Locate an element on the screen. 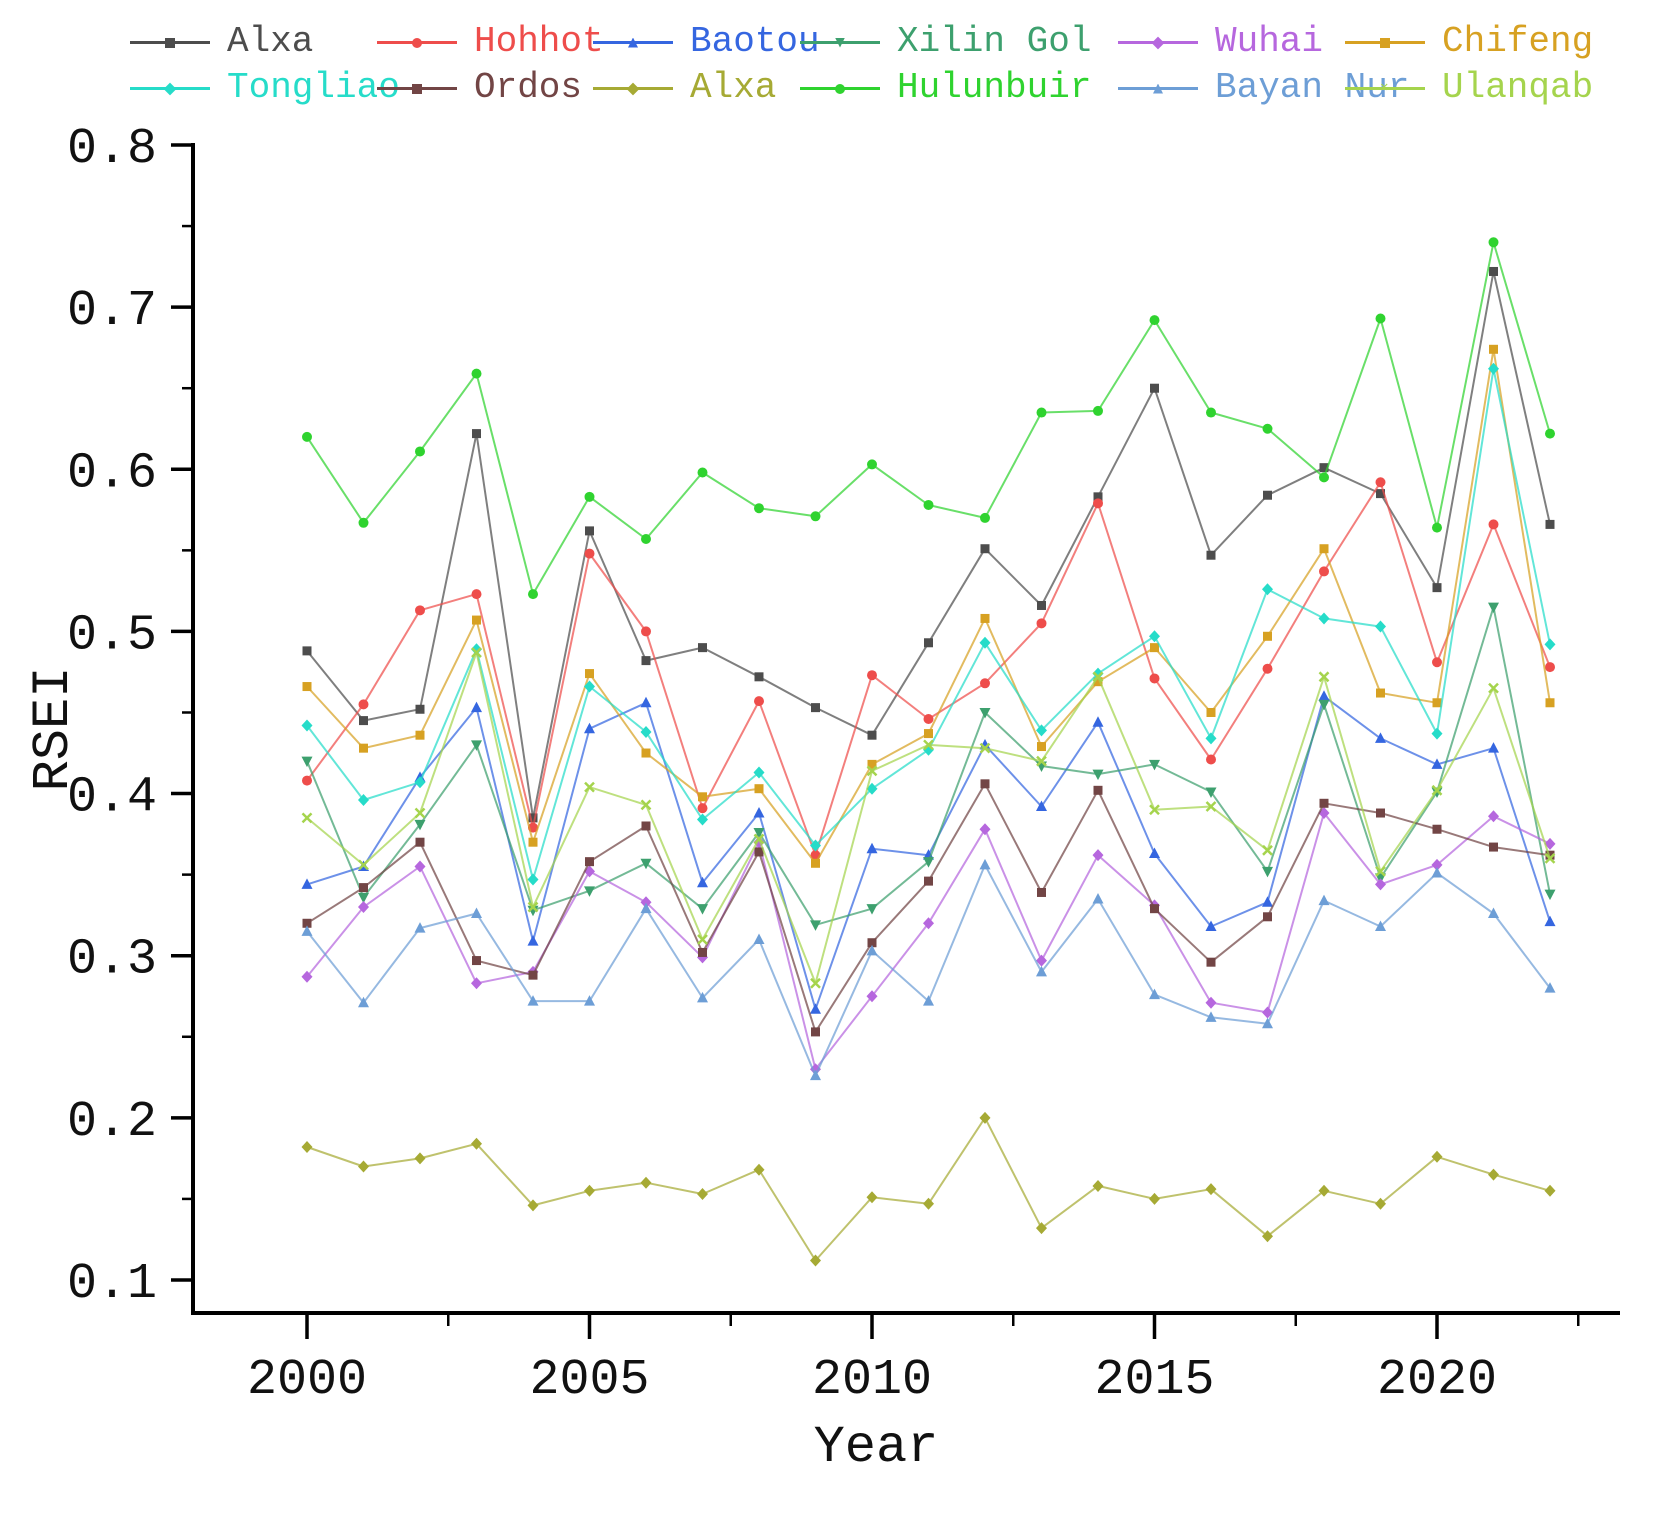 The height and width of the screenshot is (1515, 1680). legend-line-sample: ✕ is located at coordinates (1385, 88).